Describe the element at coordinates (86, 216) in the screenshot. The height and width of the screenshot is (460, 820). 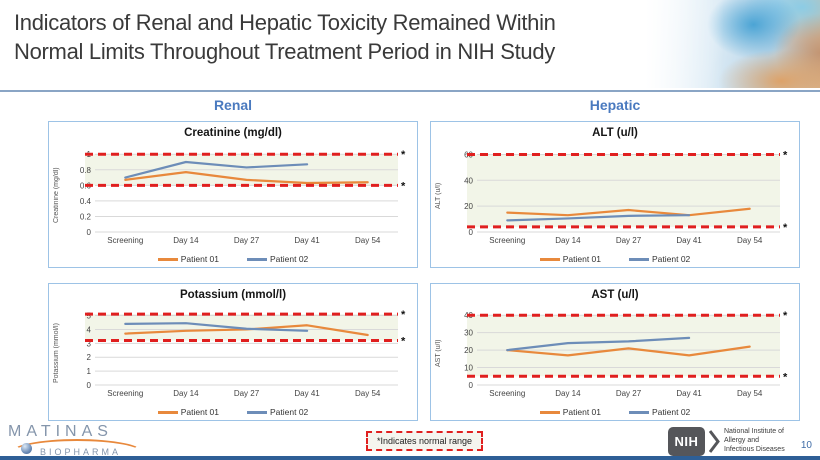
I see `y-tick-label: 0.2` at that location.